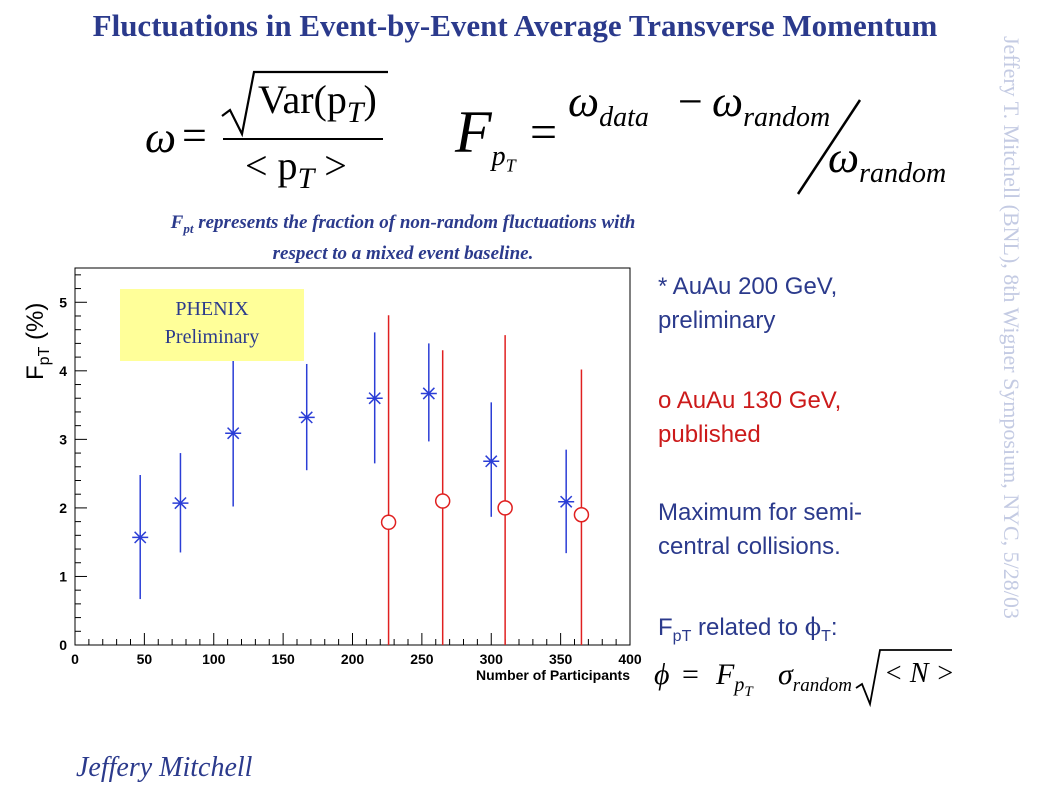 Image resolution: width=1058 pixels, height=793 pixels. What do you see at coordinates (725, 674) in the screenshot?
I see `phi-F-main: F` at bounding box center [725, 674].